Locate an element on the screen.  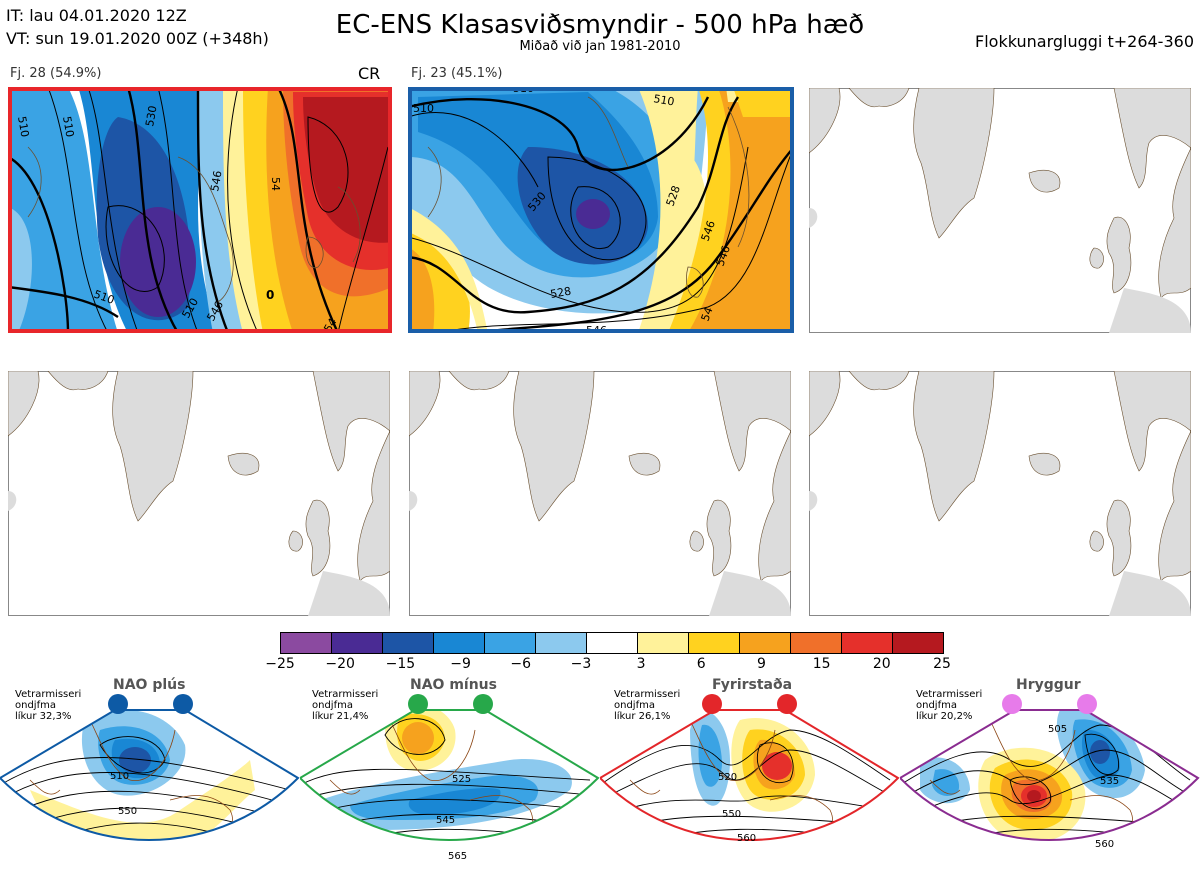
regime-map-ridge: 505 535 560 is located at coordinates (1050, 772).